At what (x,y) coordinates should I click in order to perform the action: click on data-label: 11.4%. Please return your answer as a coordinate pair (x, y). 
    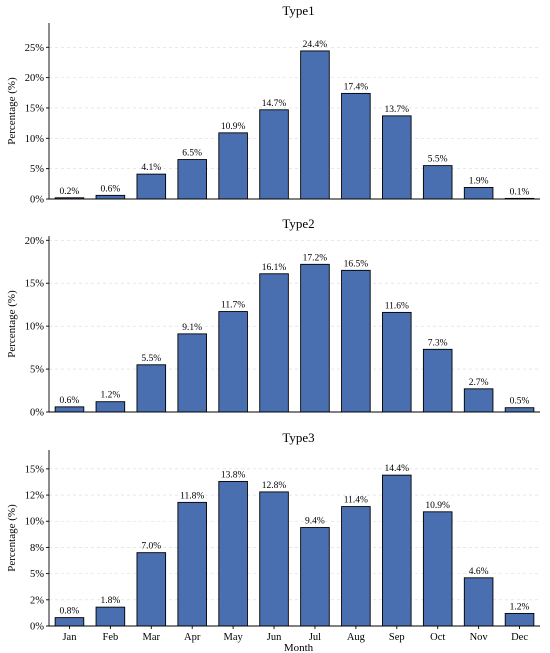
    Looking at the image, I should click on (356, 501).